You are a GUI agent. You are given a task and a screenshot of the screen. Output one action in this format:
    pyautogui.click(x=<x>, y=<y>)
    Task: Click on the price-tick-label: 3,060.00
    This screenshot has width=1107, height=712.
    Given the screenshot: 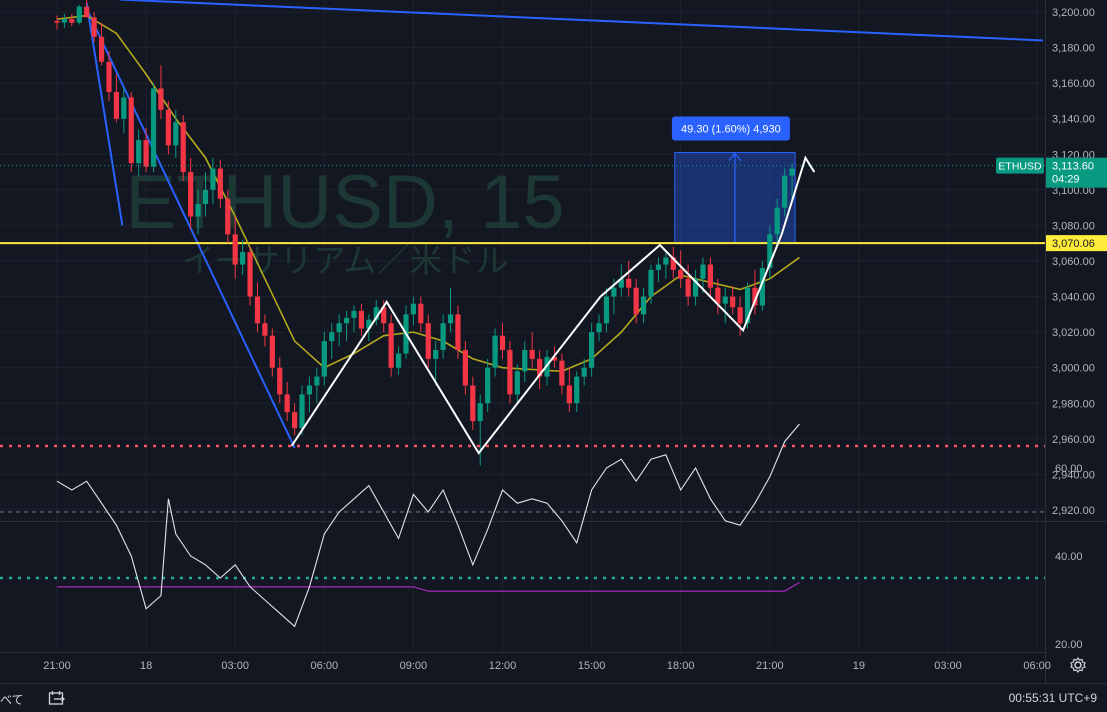 What is the action you would take?
    pyautogui.click(x=1073, y=262)
    